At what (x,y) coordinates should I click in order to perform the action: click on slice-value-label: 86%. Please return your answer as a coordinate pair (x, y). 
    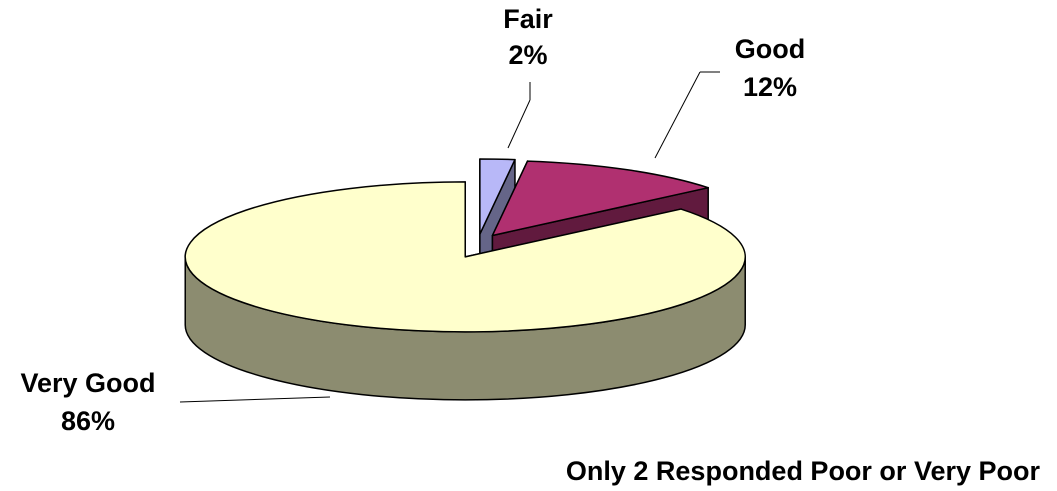
    Looking at the image, I should click on (88, 421).